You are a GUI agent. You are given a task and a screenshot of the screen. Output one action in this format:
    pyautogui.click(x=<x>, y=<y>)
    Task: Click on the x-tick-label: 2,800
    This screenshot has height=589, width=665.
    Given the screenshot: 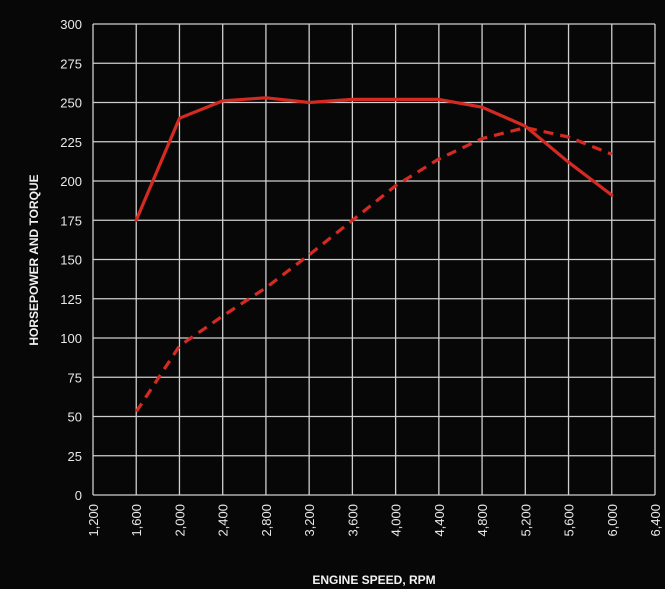 What is the action you would take?
    pyautogui.click(x=266, y=520)
    